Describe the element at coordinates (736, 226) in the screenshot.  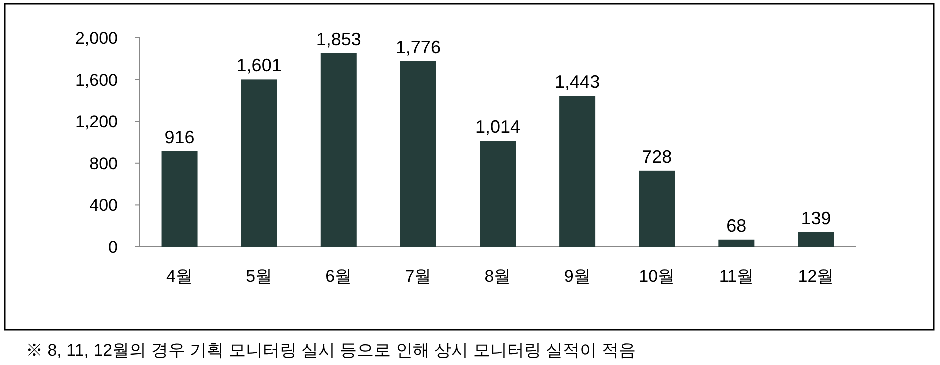
I see `data-label: 68` at that location.